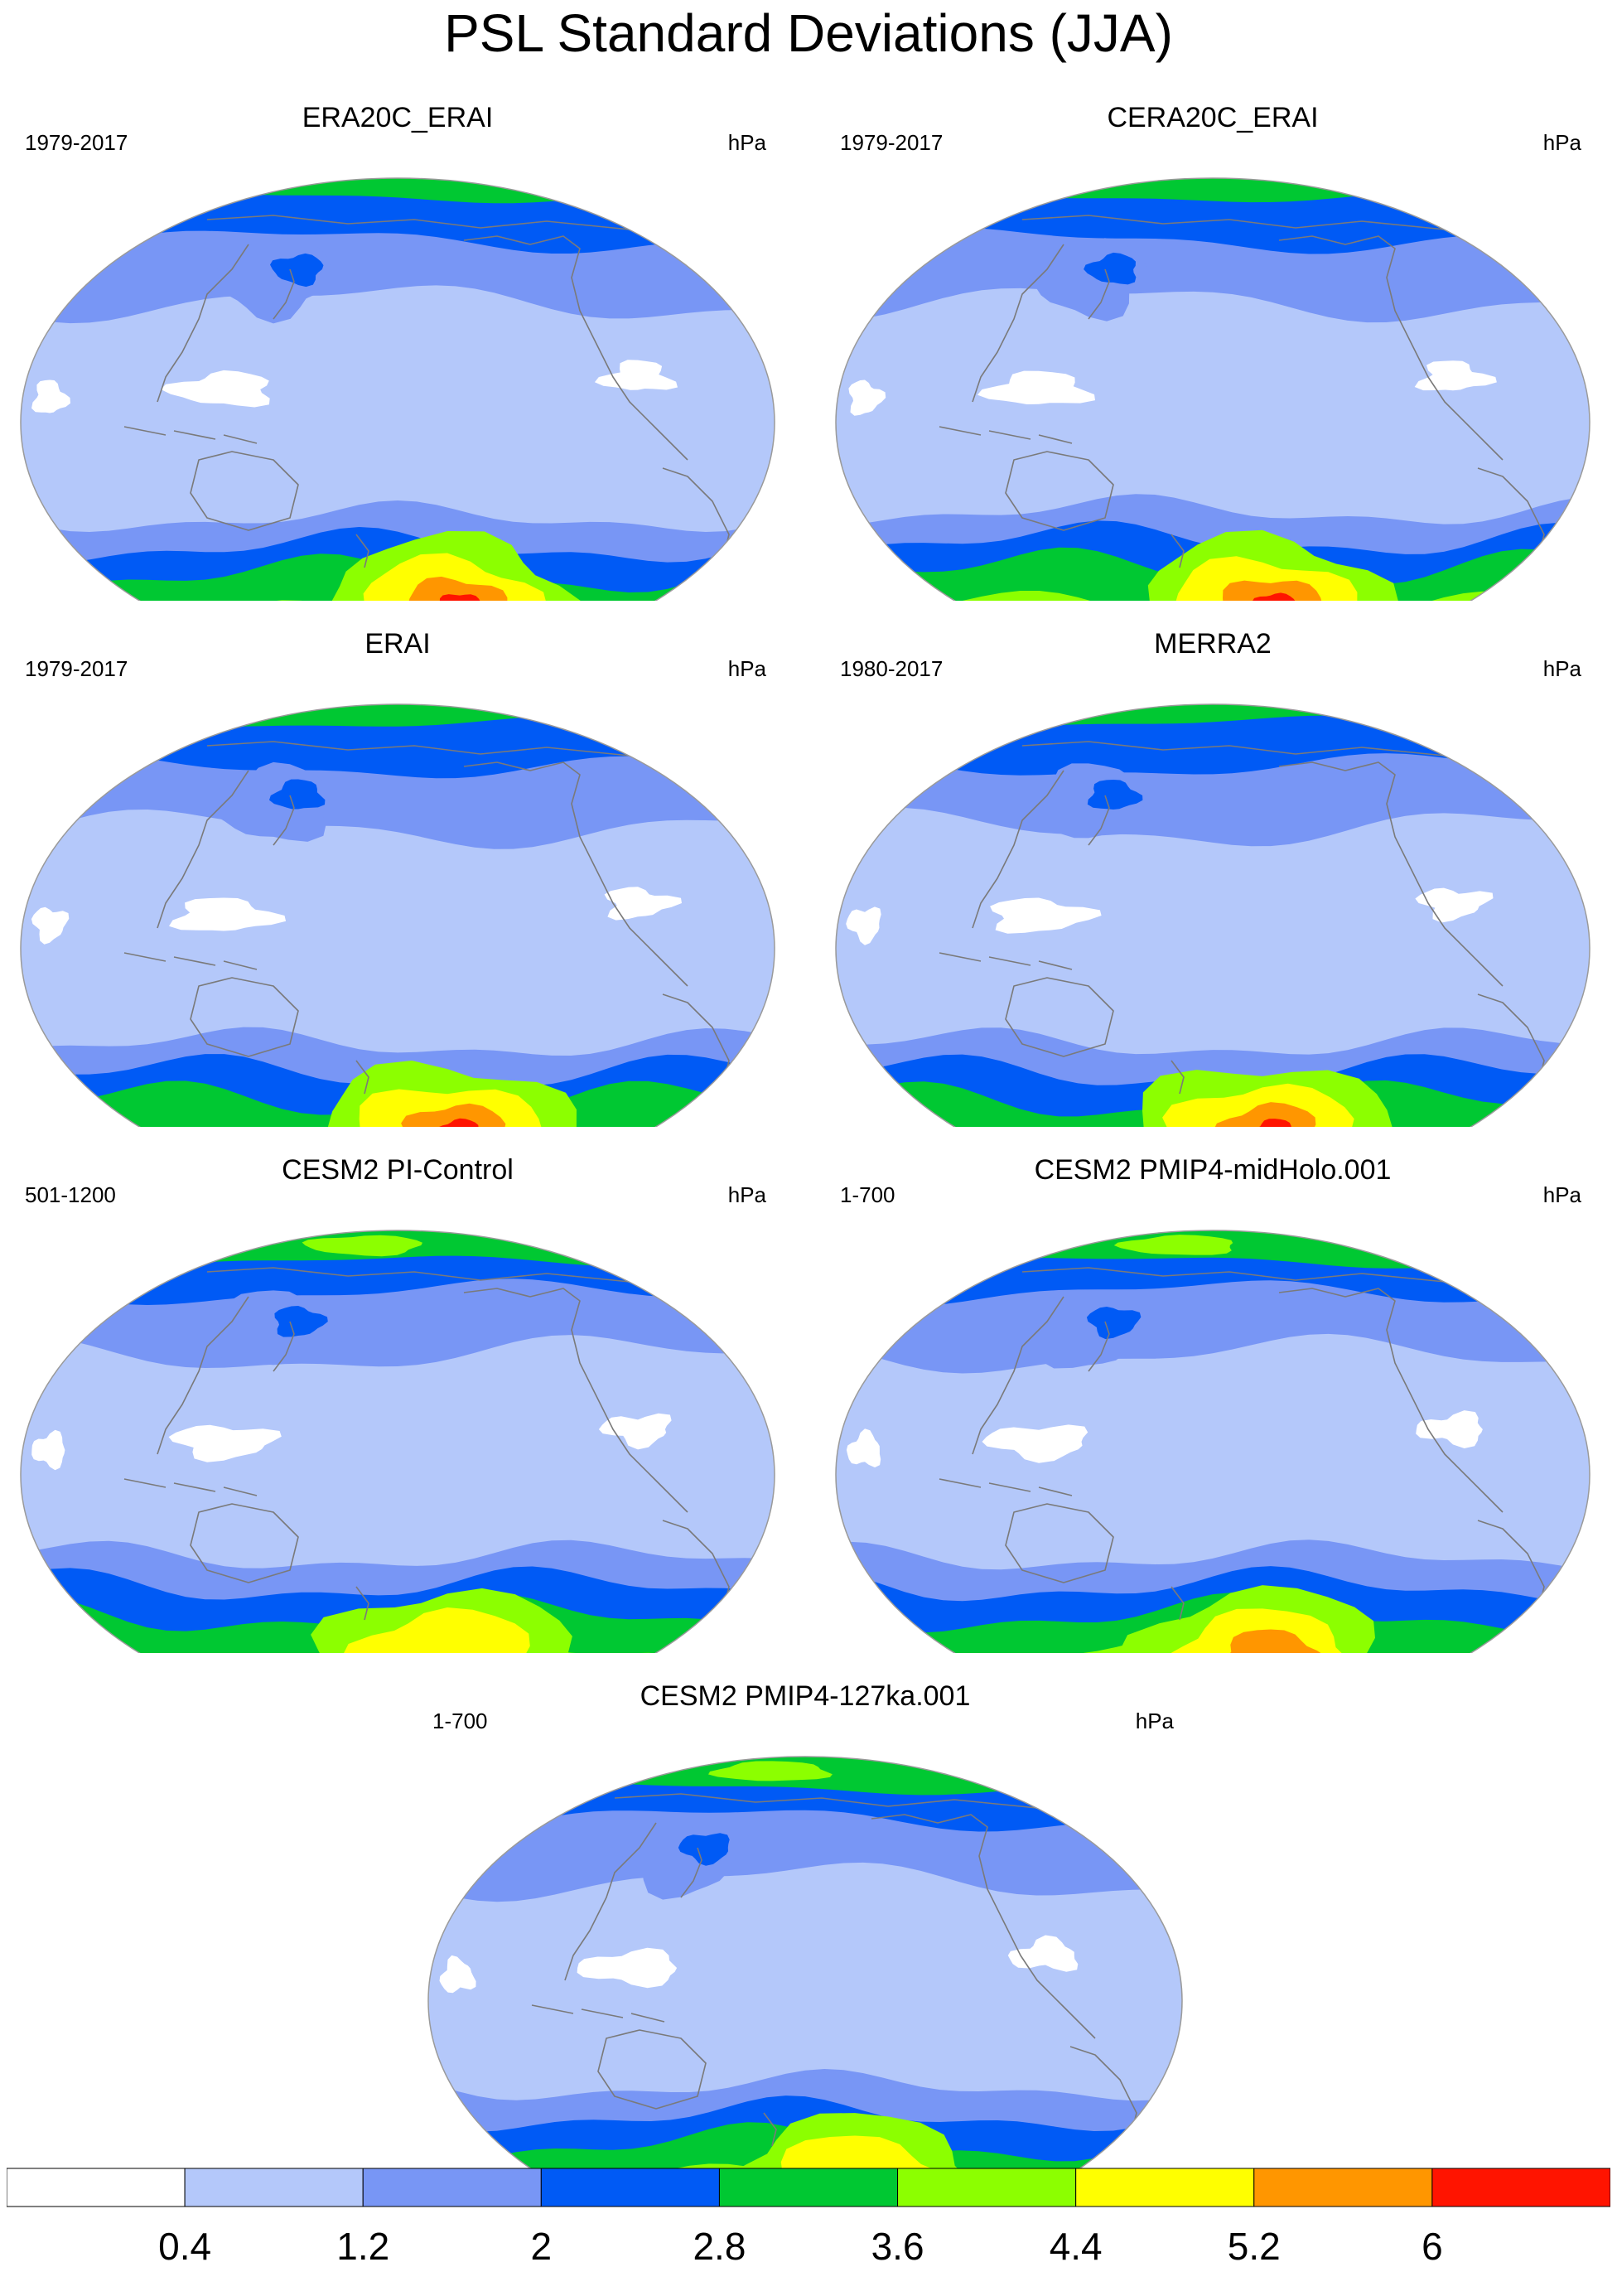 Image resolution: width=1617 pixels, height=2296 pixels. Describe the element at coordinates (1076, 2247) in the screenshot. I see `colorbar-label-5: 4.4` at that location.